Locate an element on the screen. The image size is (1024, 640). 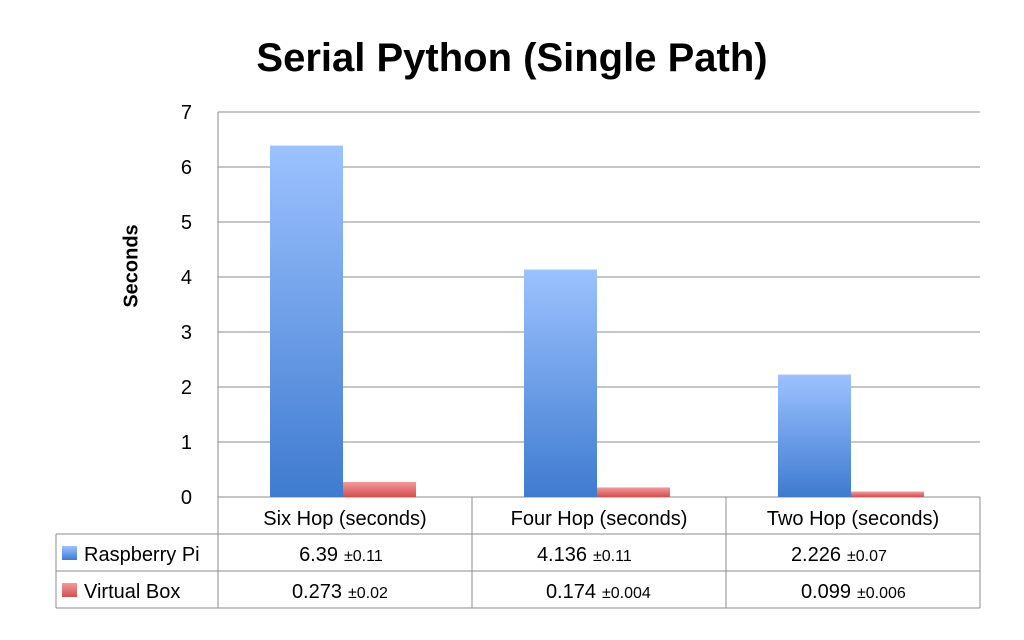
y-tick-label: 5 is located at coordinates (186, 223).